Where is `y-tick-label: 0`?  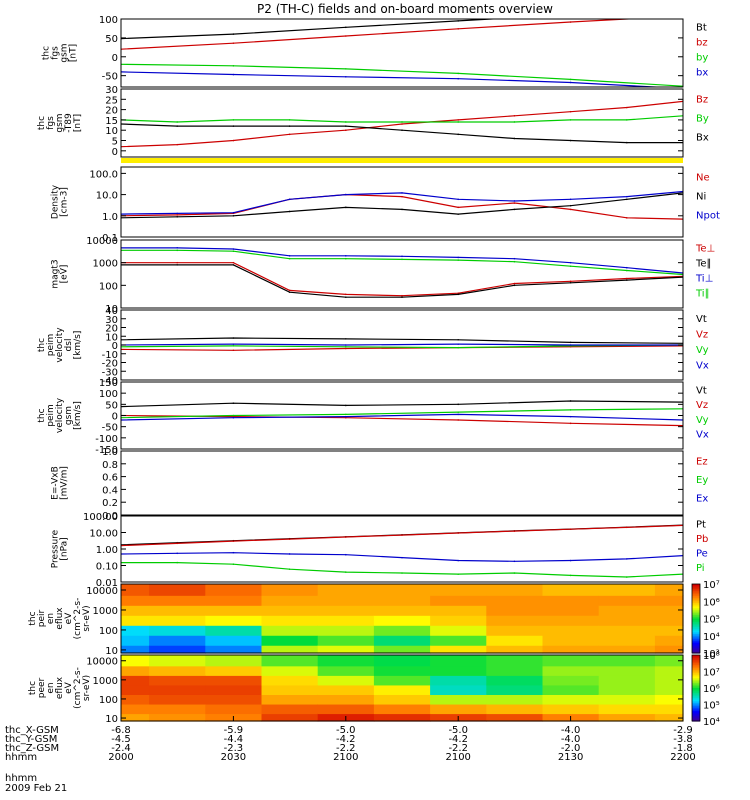 y-tick-label: 0 is located at coordinates (115, 346).